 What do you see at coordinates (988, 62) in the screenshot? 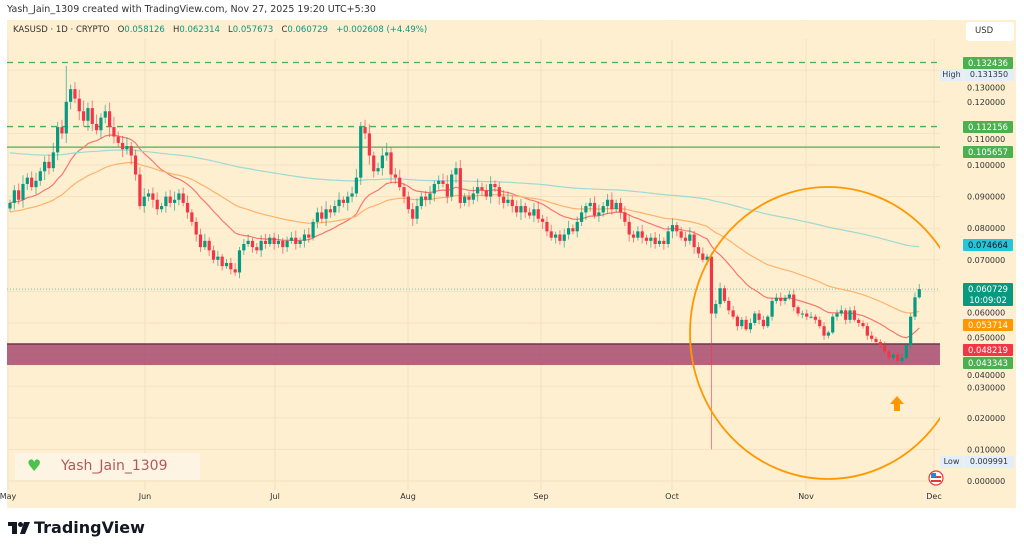
I see `price-label-value: 0.132436` at bounding box center [988, 62].